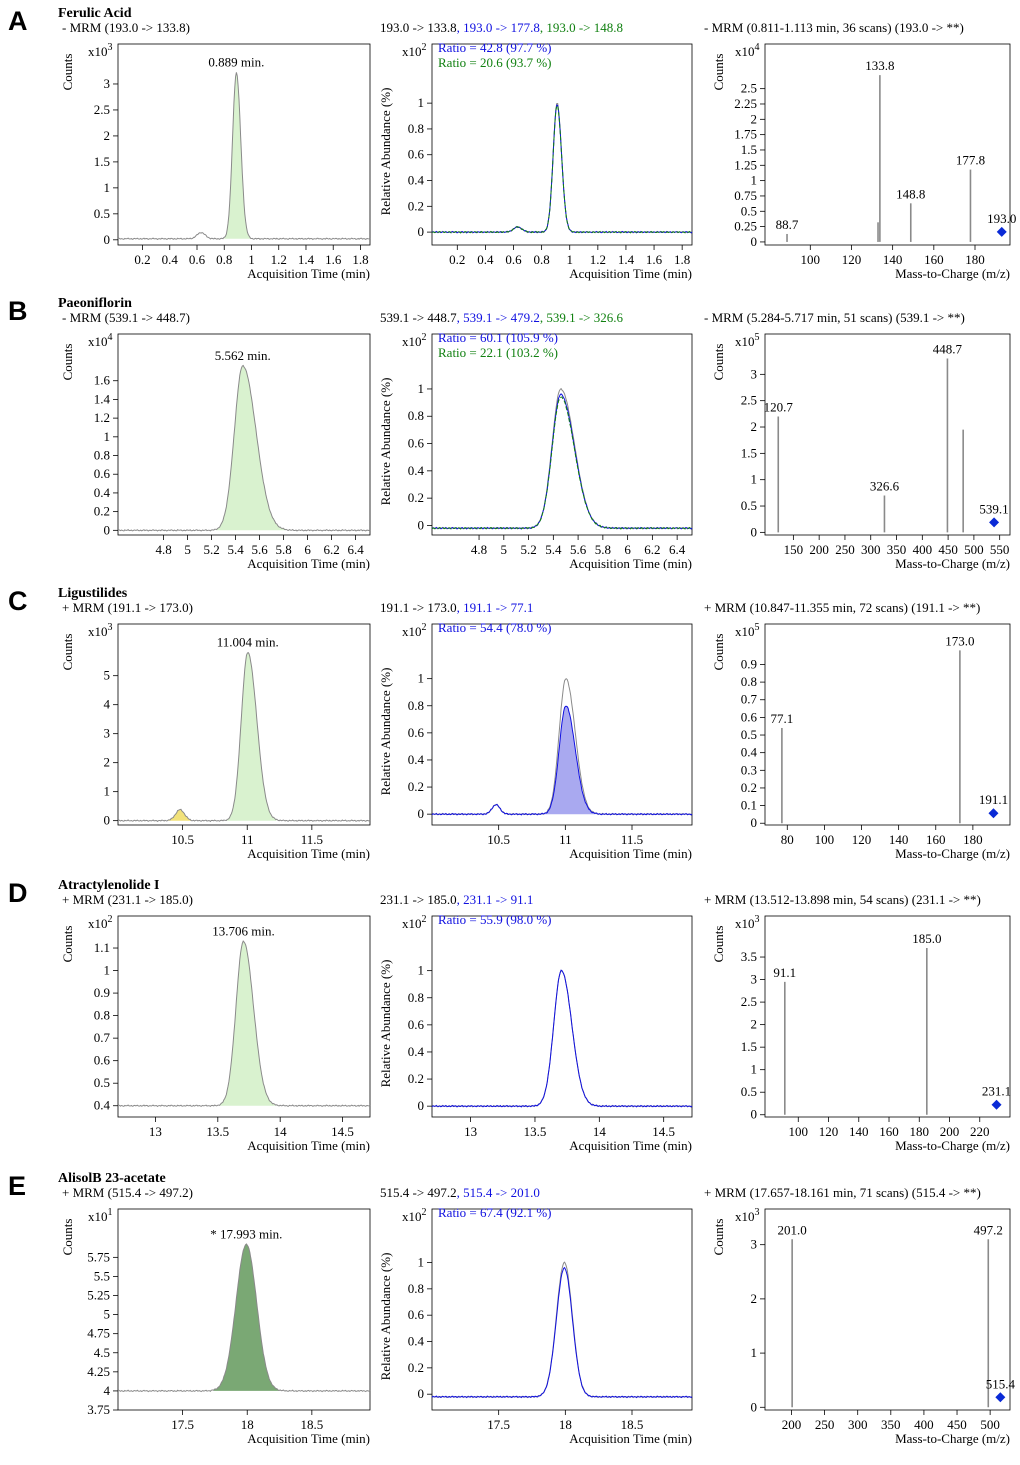 The image size is (1020, 1465). What do you see at coordinates (974, 549) in the screenshot?
I see `x-tick-label: 500` at bounding box center [974, 549].